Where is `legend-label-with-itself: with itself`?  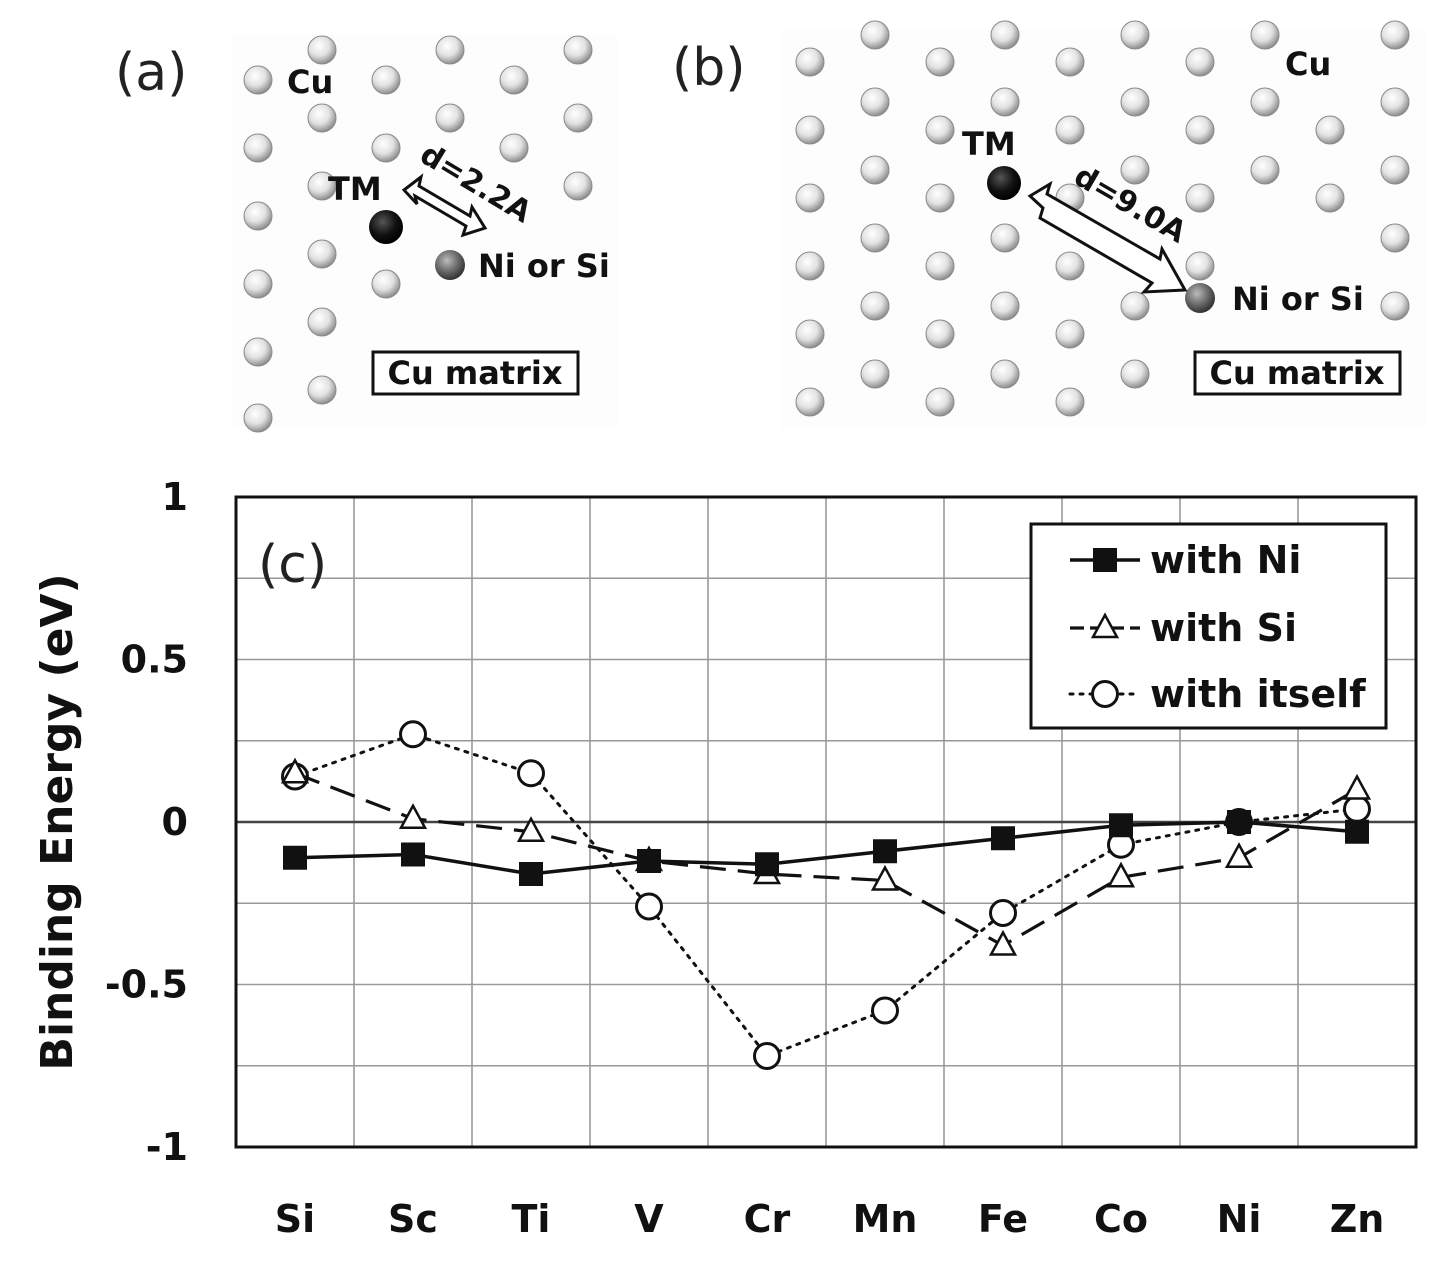 legend-label-with-itself: with itself is located at coordinates (1258, 694).